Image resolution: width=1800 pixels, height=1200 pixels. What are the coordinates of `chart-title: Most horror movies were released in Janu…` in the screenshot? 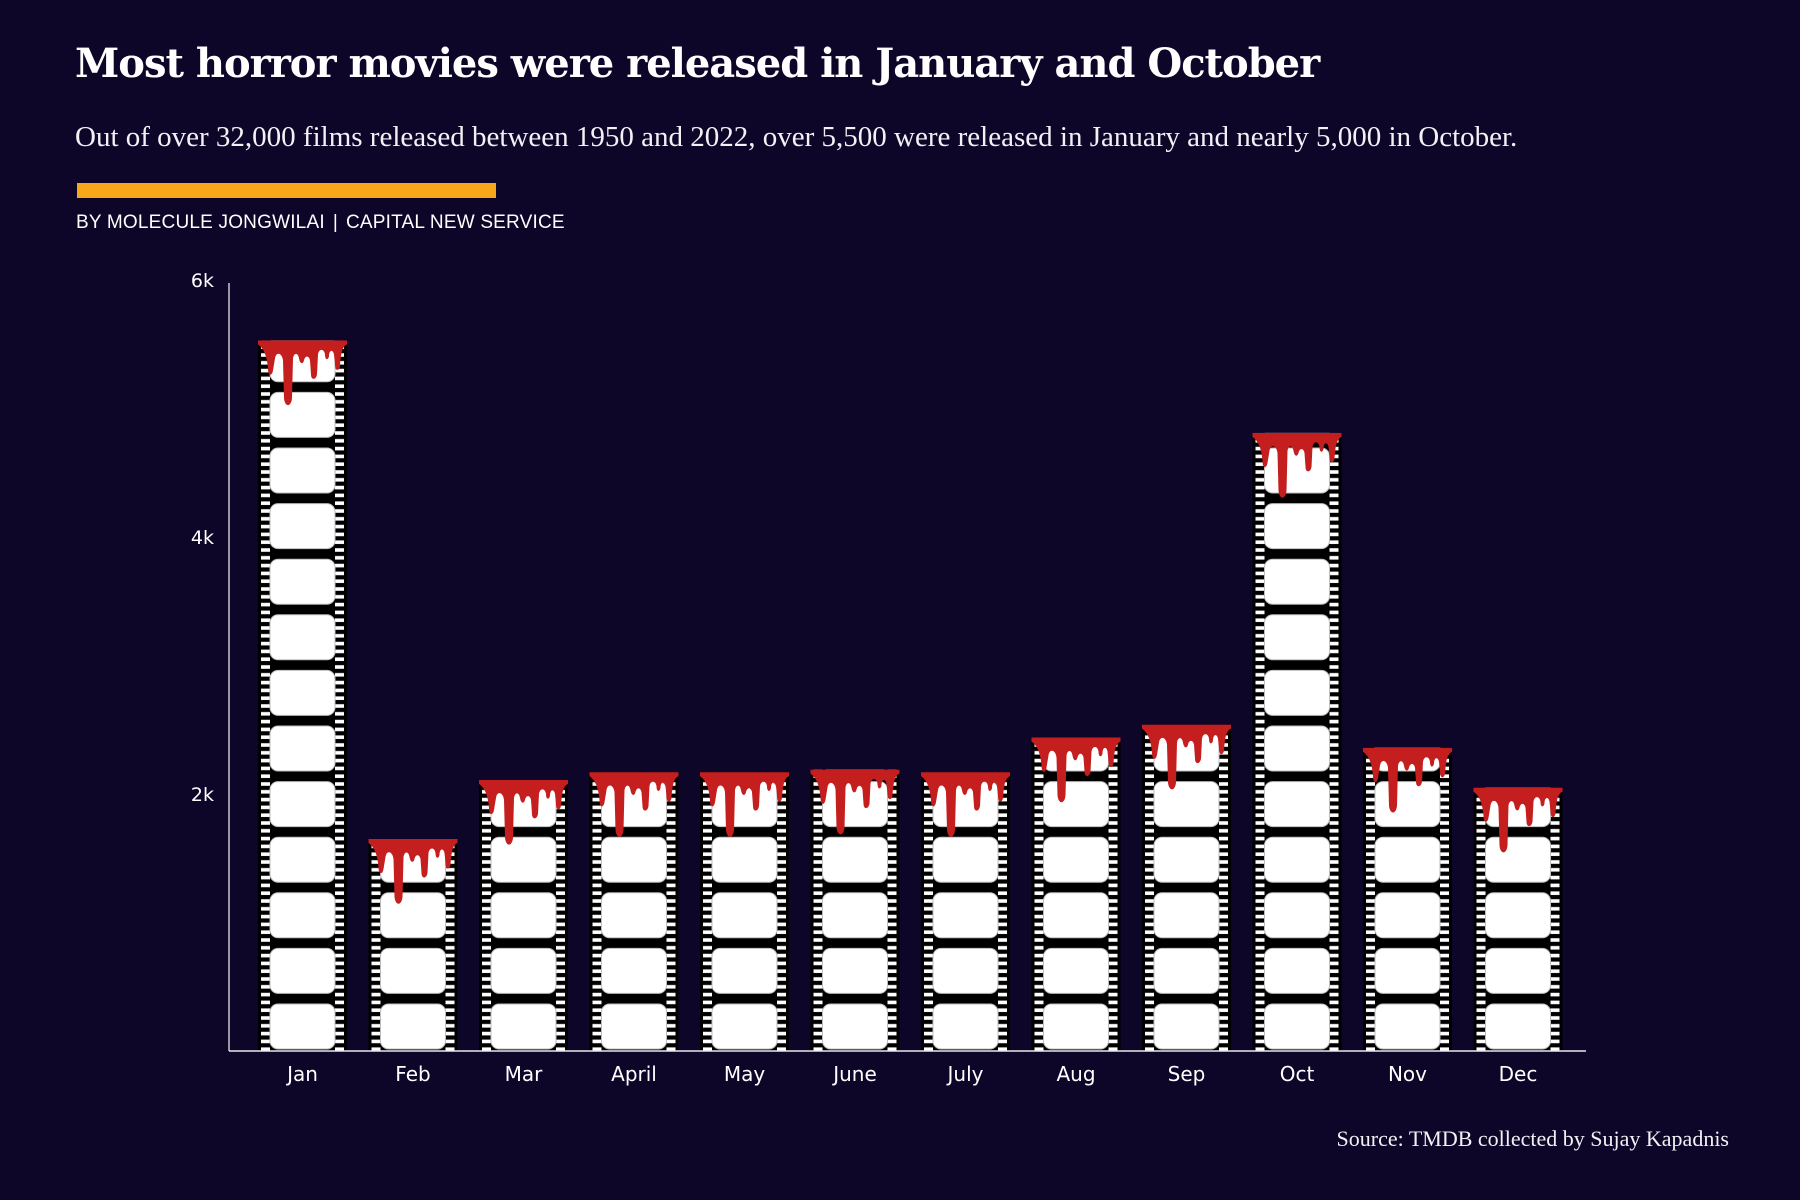 It's located at (697, 63).